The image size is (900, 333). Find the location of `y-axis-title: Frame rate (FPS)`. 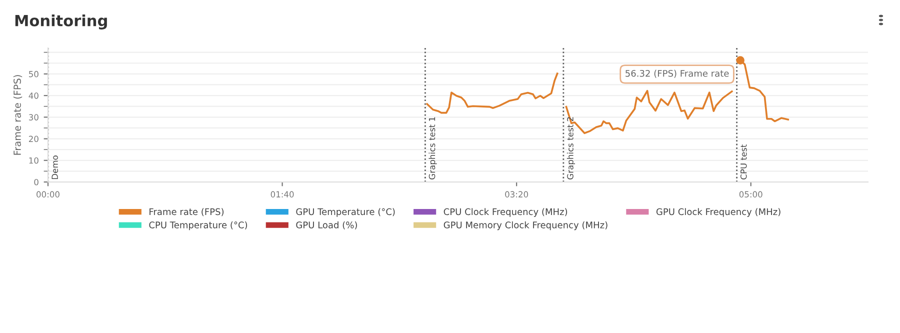

y-axis-title: Frame rate (FPS) is located at coordinates (17, 115).